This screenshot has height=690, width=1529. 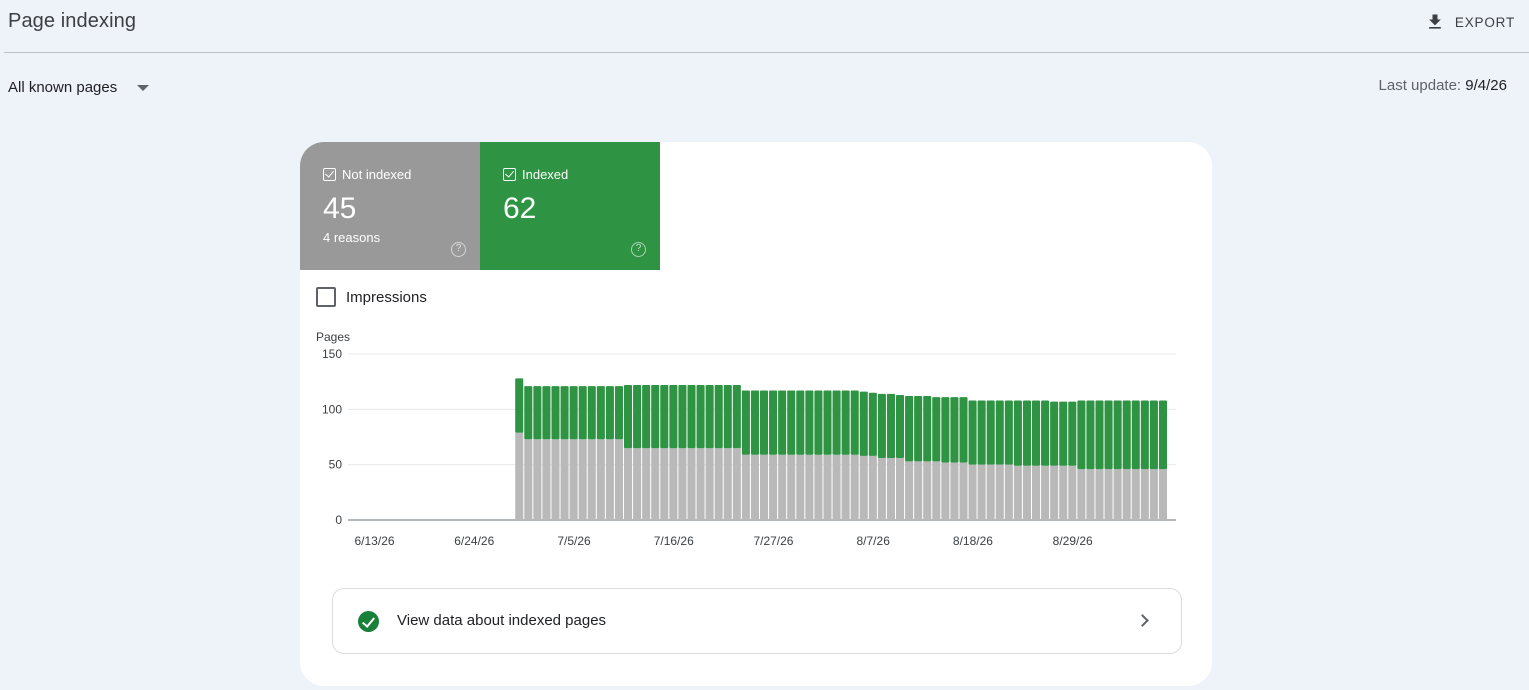 I want to click on not-indexed-tile: Not indexed 45 4 reasons ?, so click(x=390, y=206).